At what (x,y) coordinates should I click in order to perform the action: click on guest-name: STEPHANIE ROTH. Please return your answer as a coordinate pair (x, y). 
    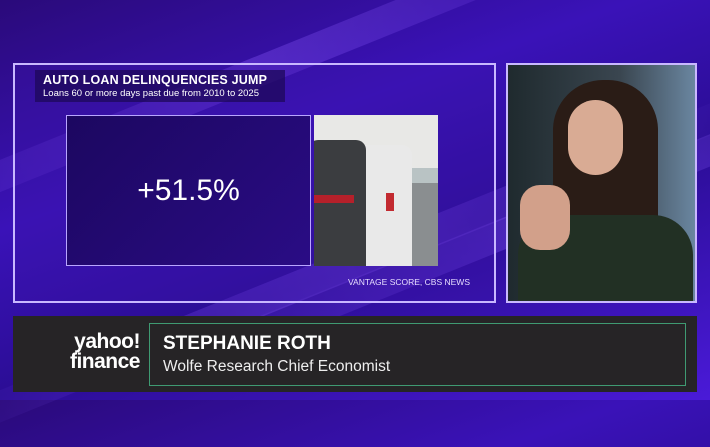
    Looking at the image, I should click on (247, 343).